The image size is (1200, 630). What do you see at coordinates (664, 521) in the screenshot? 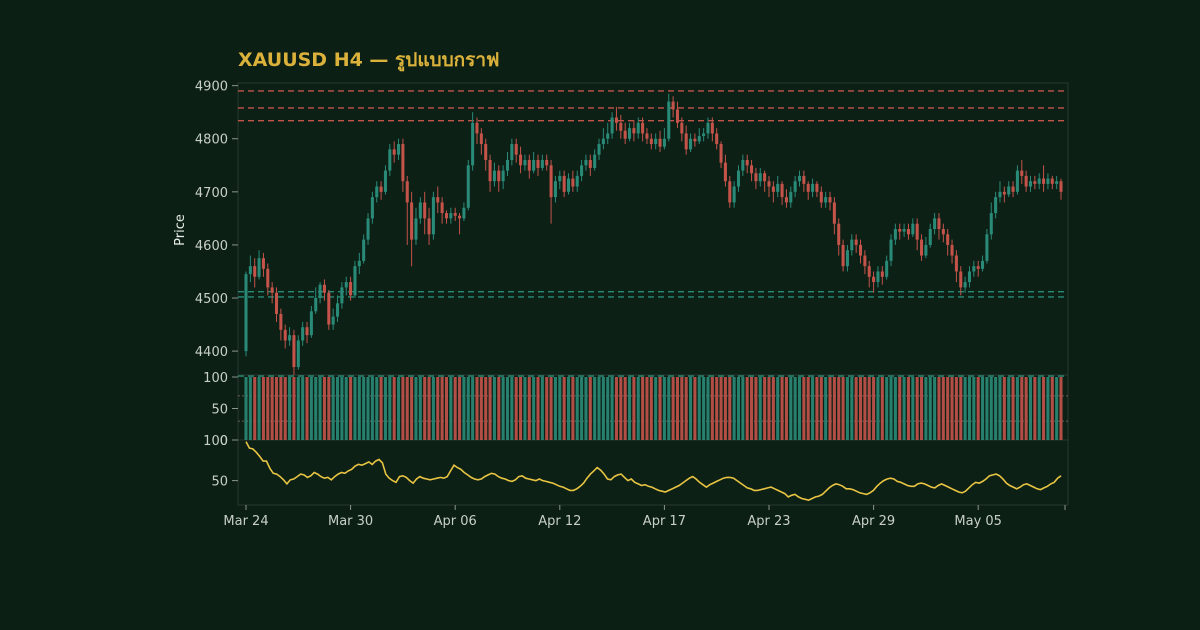
I see `x-tick-label: Apr 17` at bounding box center [664, 521].